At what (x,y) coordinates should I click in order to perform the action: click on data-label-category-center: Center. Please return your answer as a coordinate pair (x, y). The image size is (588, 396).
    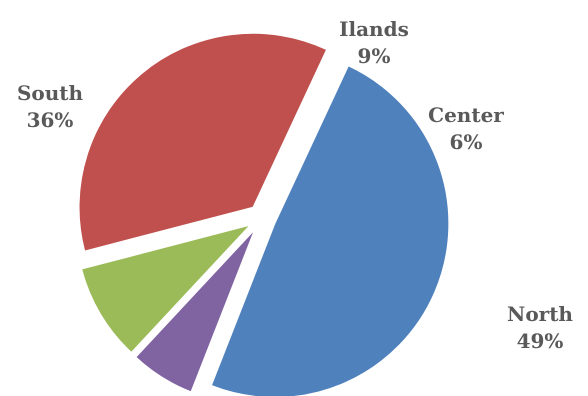
    Looking at the image, I should click on (466, 115).